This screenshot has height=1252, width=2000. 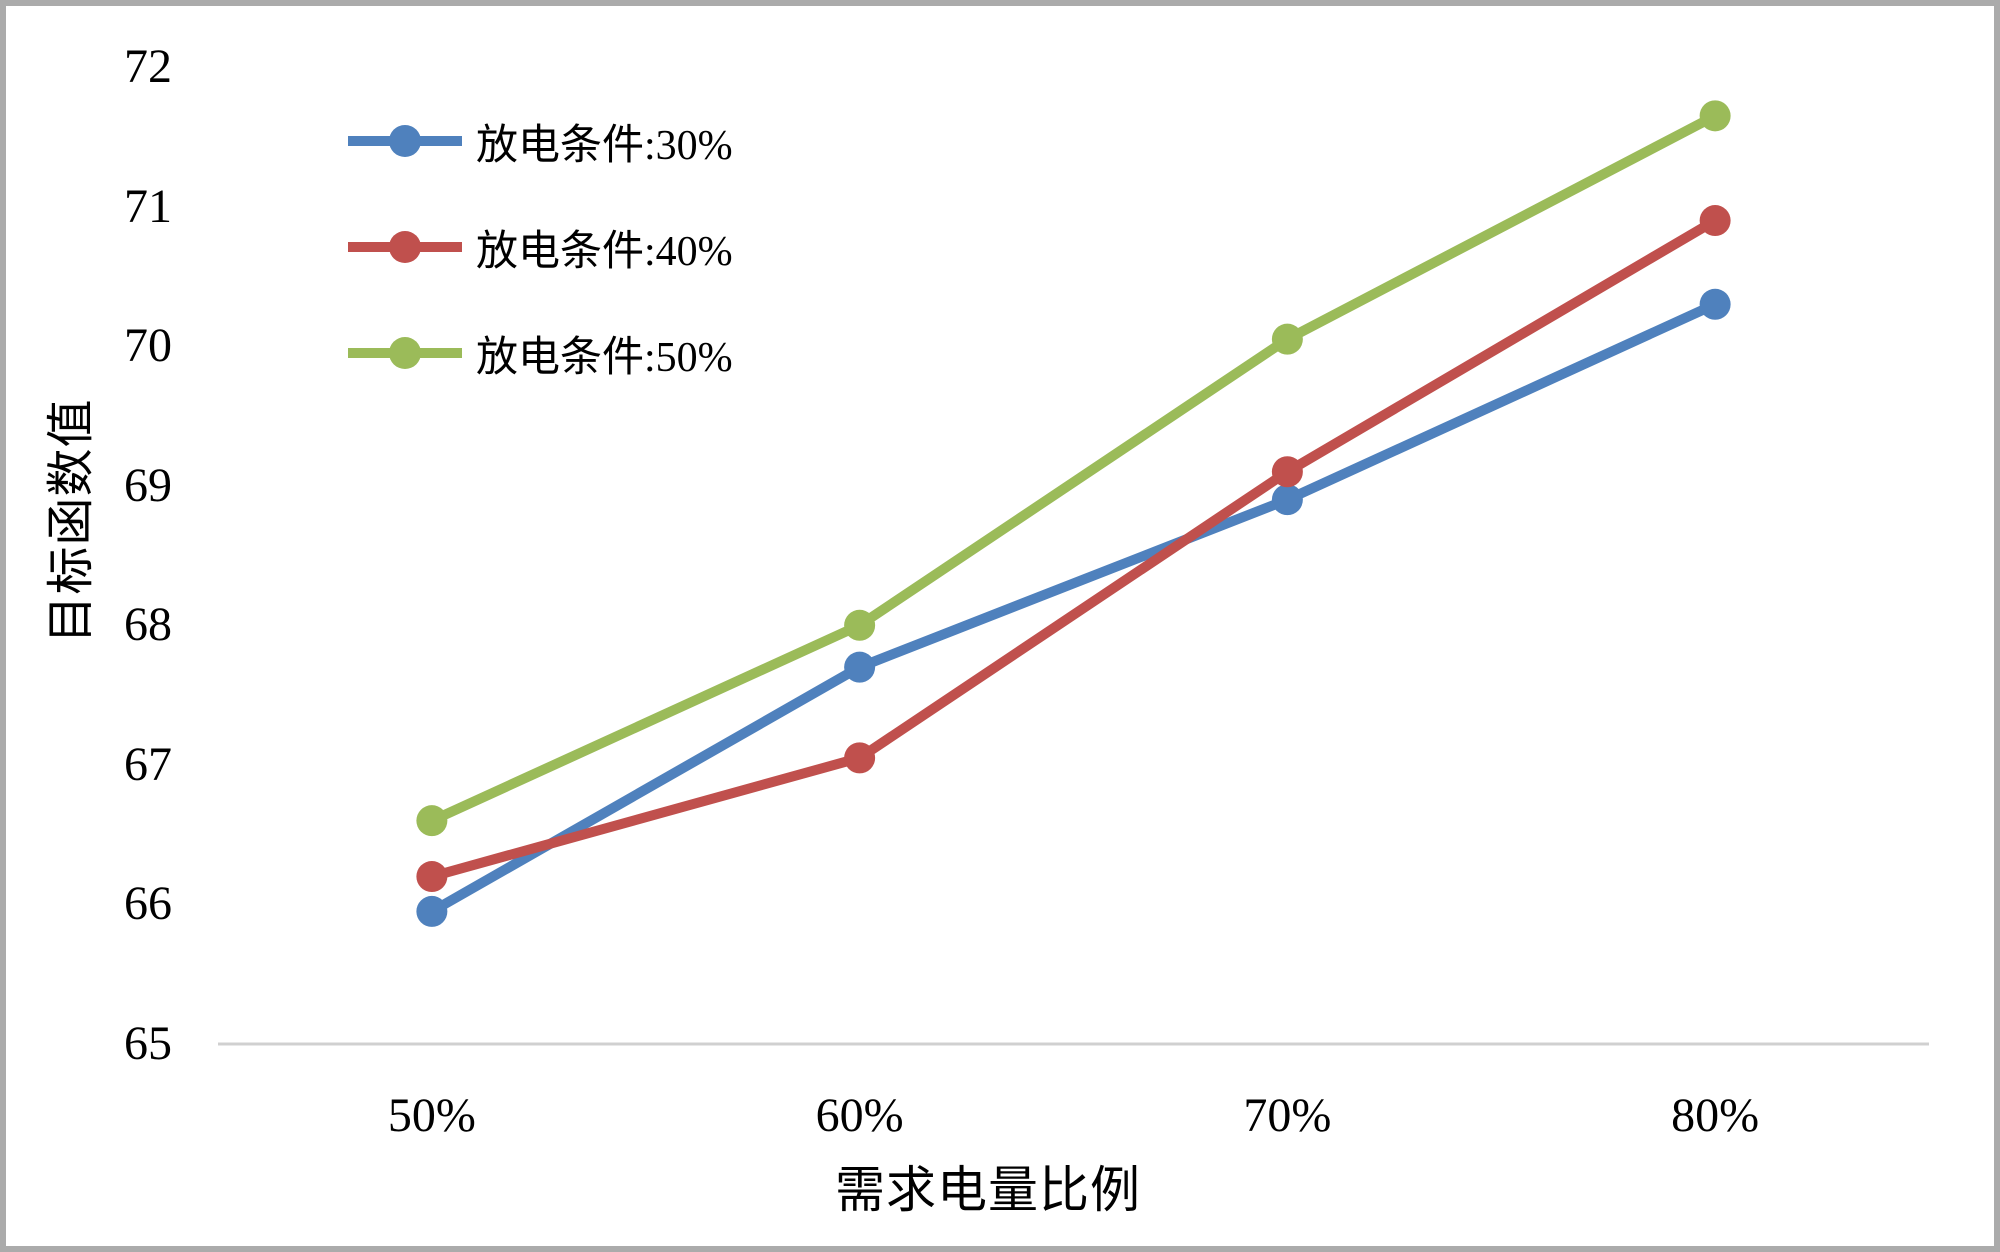 I want to click on y-axis-tick-label: 69, so click(x=148, y=485).